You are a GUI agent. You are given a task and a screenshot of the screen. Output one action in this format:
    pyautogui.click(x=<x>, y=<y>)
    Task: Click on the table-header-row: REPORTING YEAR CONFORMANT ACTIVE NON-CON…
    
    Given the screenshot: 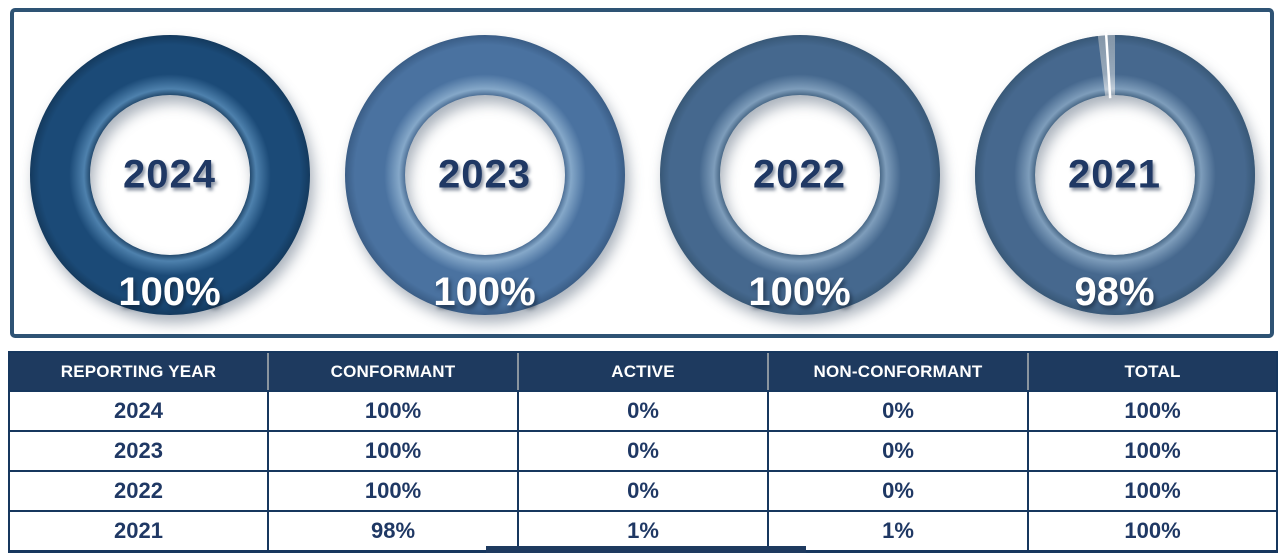 What is the action you would take?
    pyautogui.click(x=643, y=371)
    